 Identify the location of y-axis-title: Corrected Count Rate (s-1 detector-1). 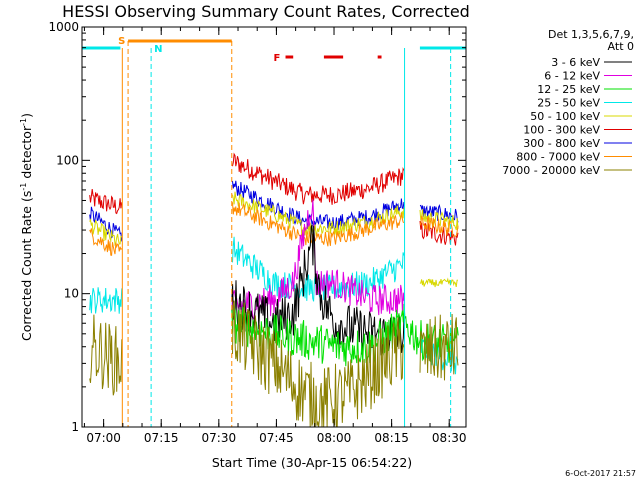
(26, 227).